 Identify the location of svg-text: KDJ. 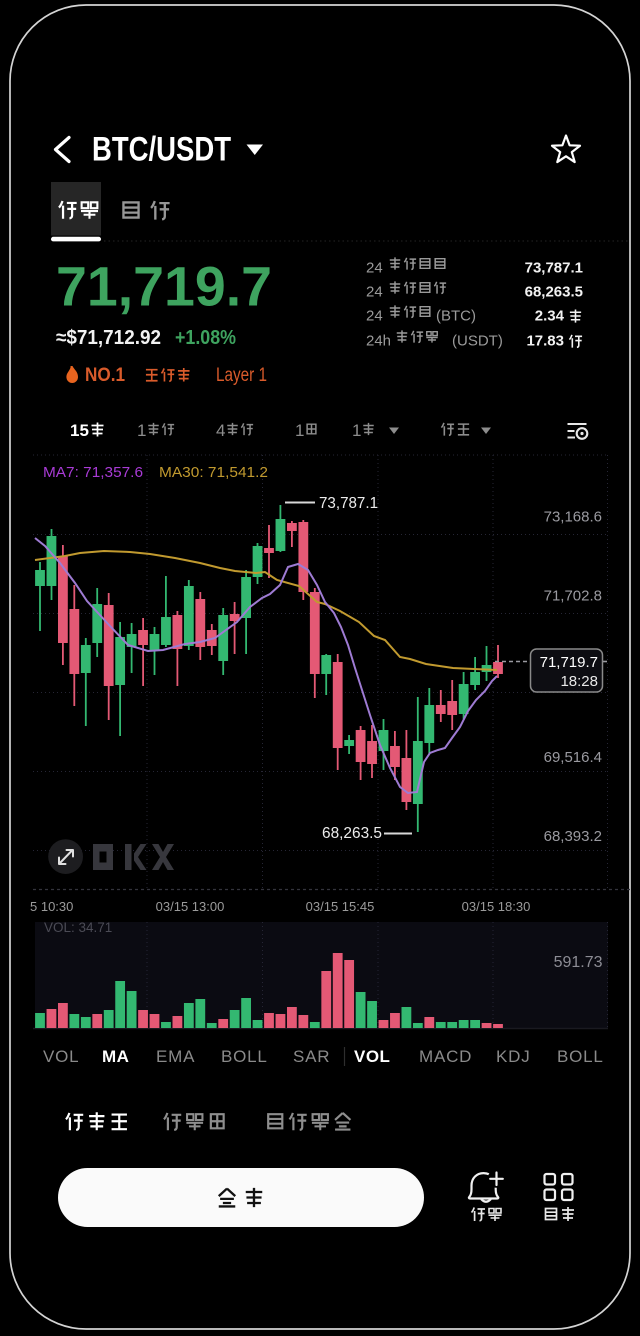
(513, 1056).